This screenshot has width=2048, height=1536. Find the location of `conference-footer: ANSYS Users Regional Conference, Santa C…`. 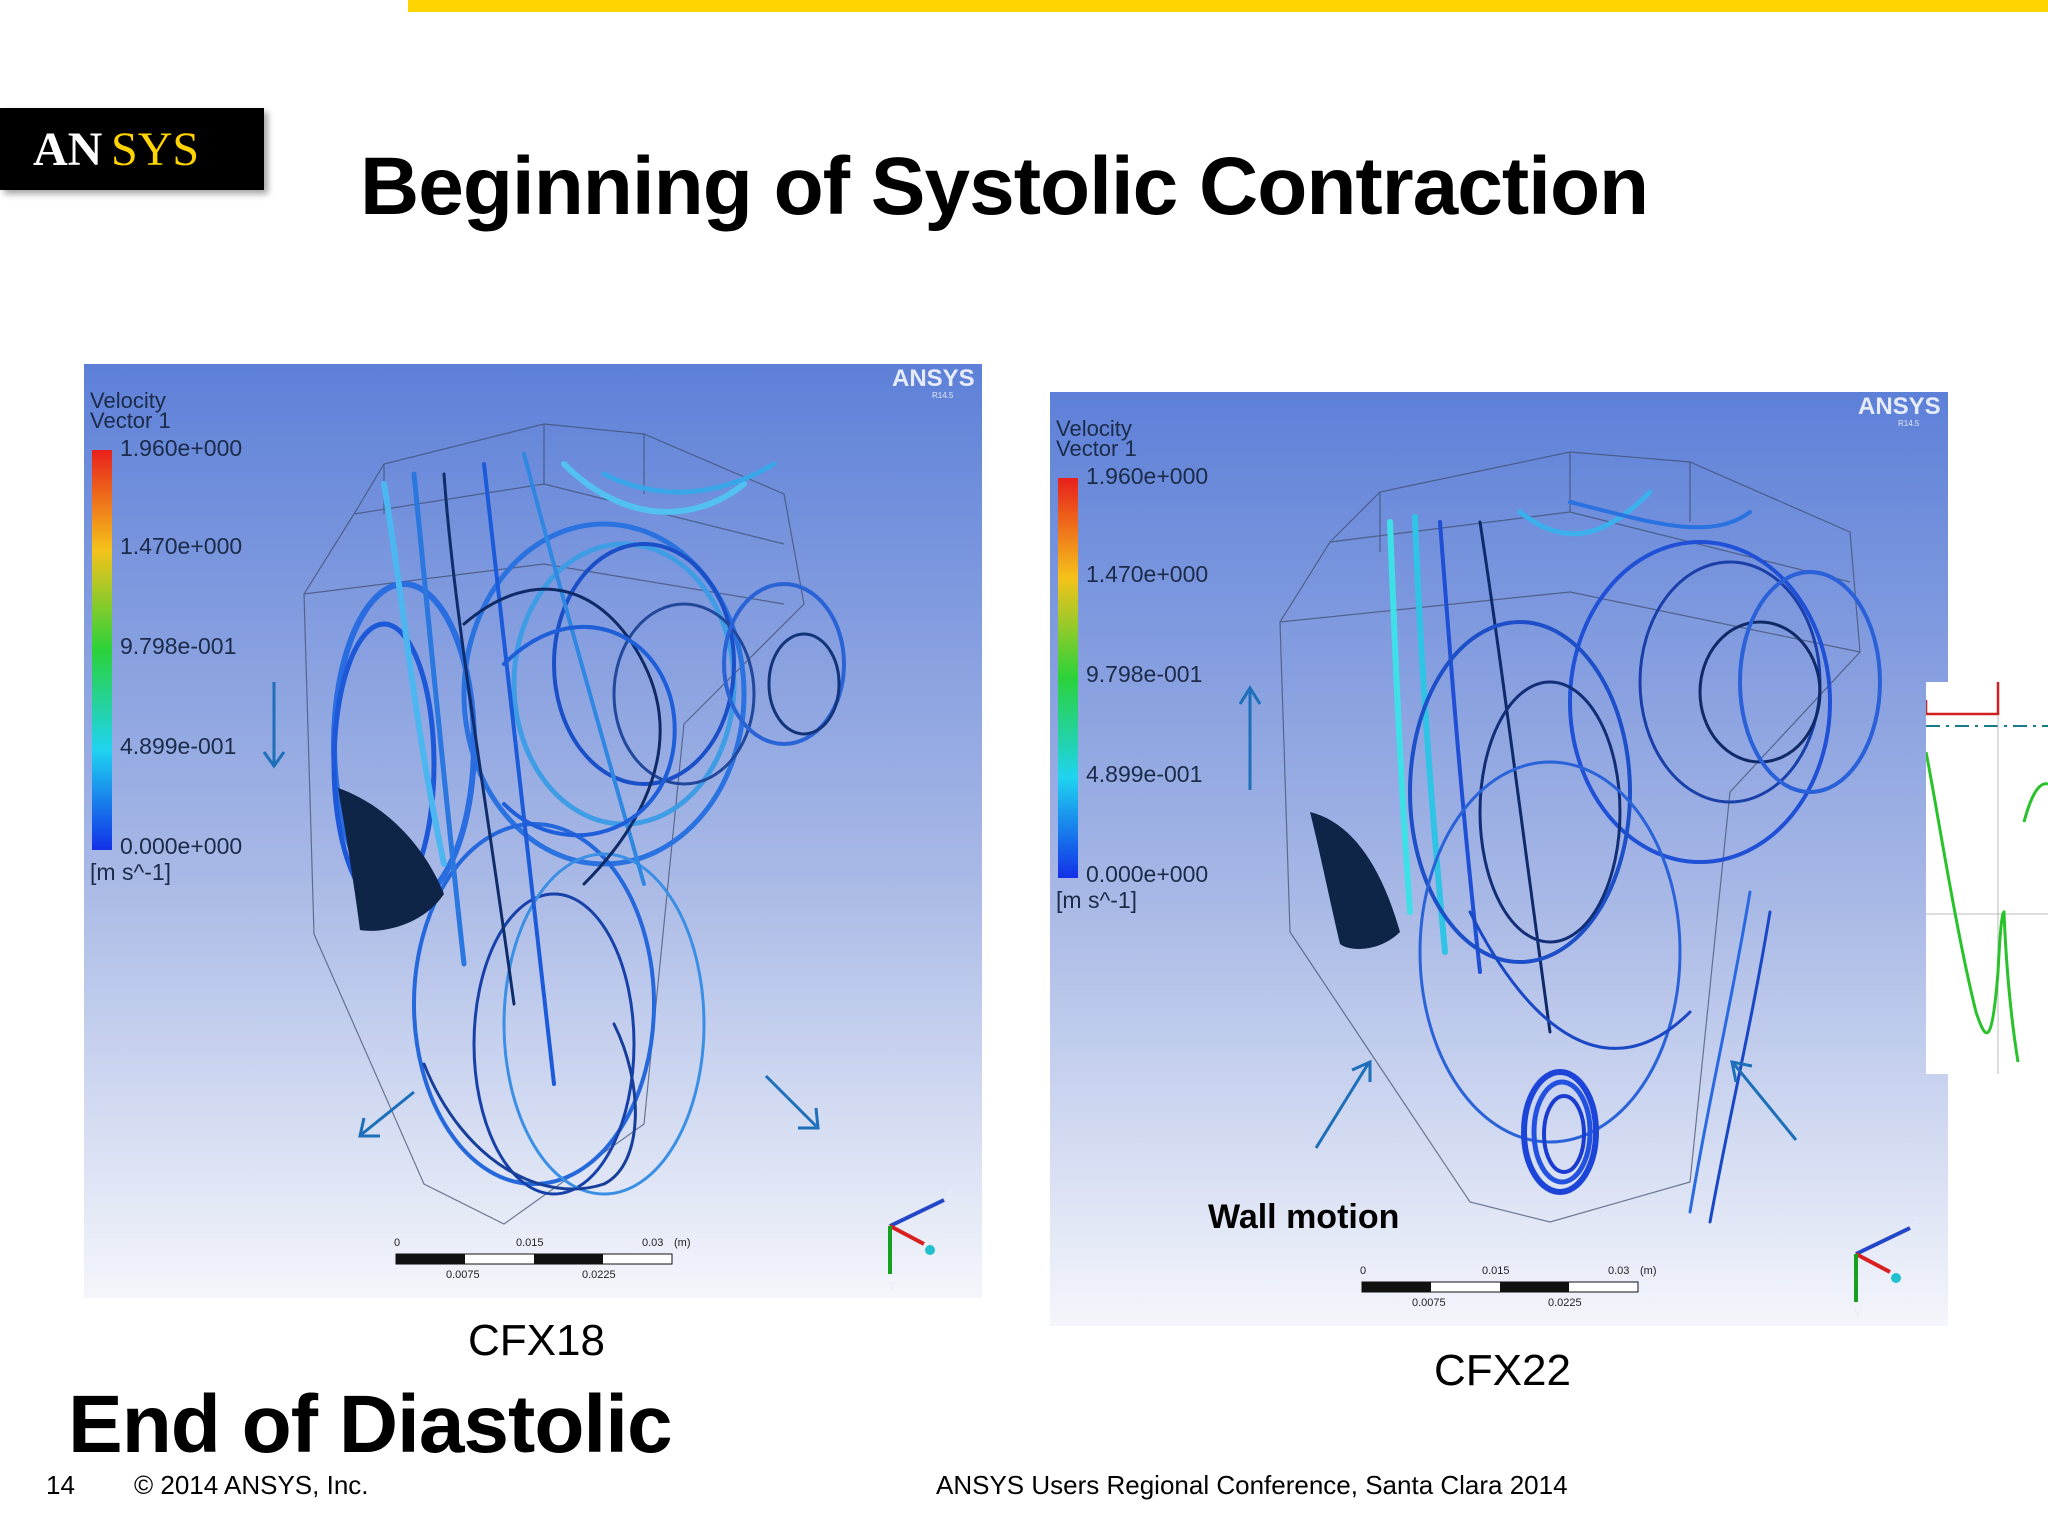

conference-footer: ANSYS Users Regional Conference, Santa C… is located at coordinates (1252, 1485).